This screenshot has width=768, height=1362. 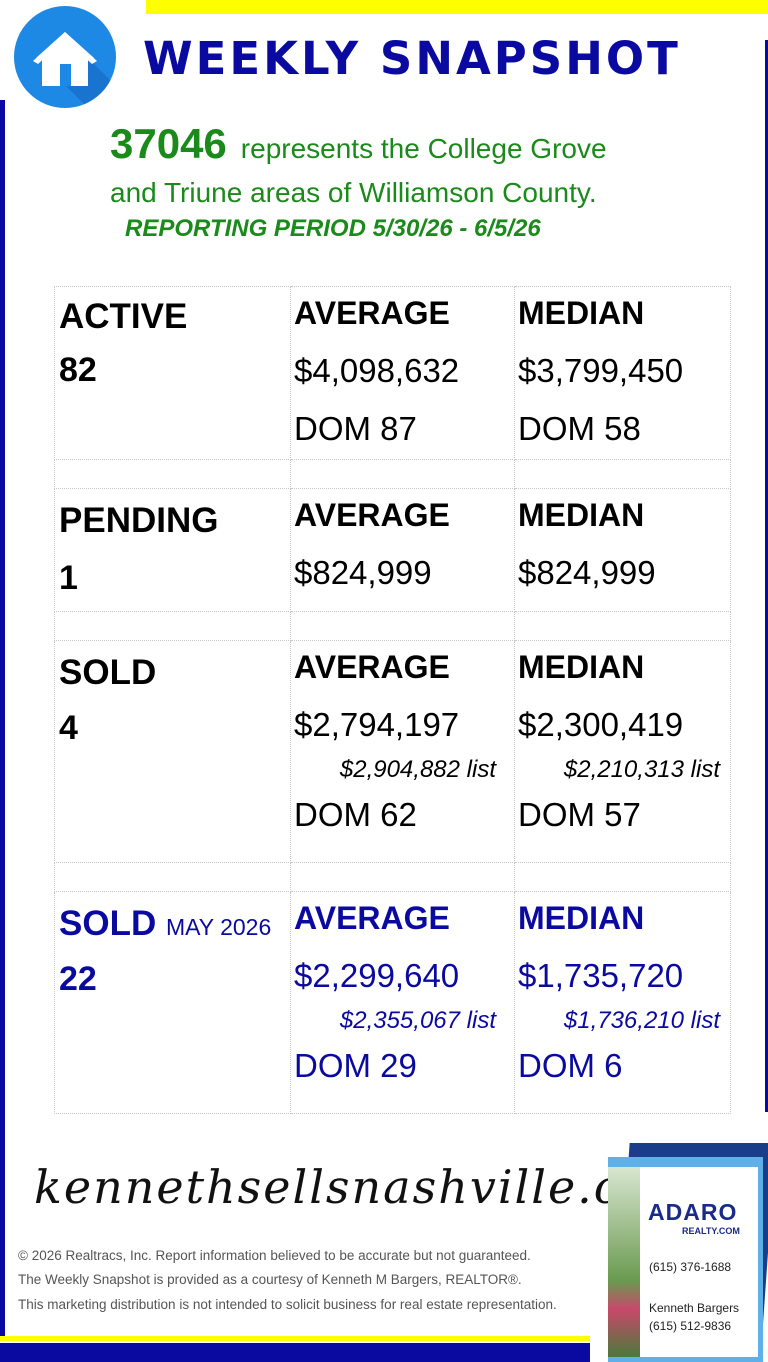 I want to click on bottom-blue-bar, so click(x=295, y=1352).